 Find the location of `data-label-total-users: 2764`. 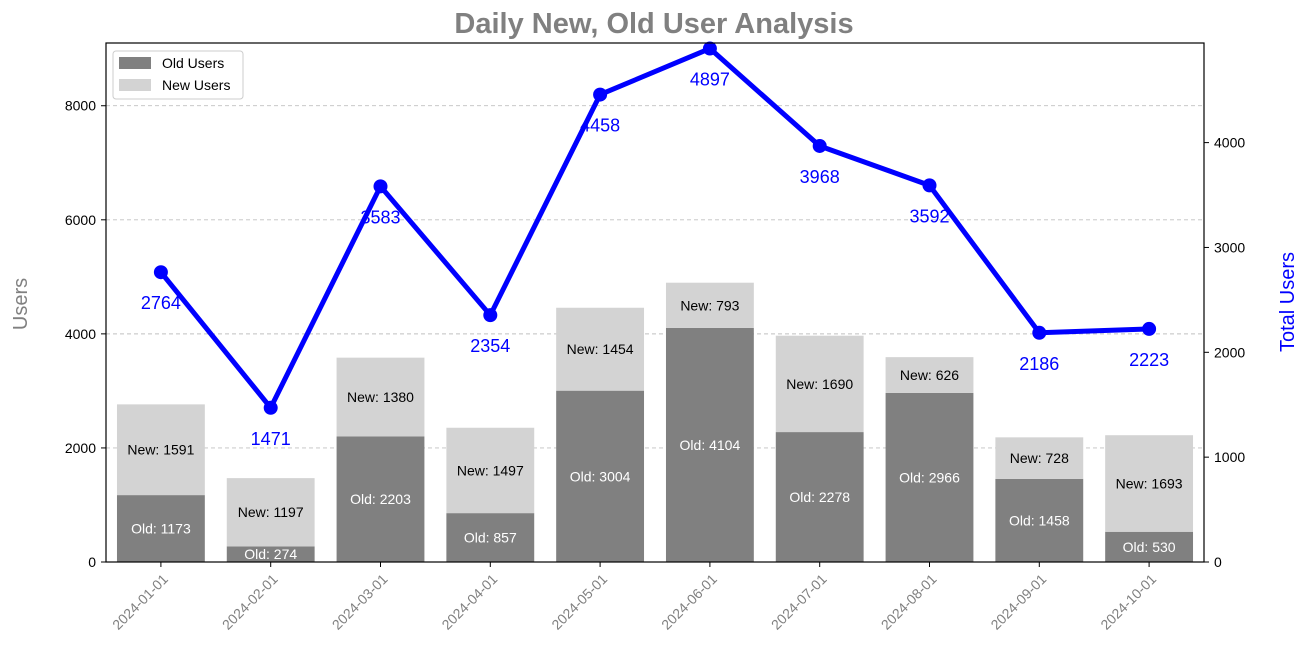

data-label-total-users: 2764 is located at coordinates (161, 303).